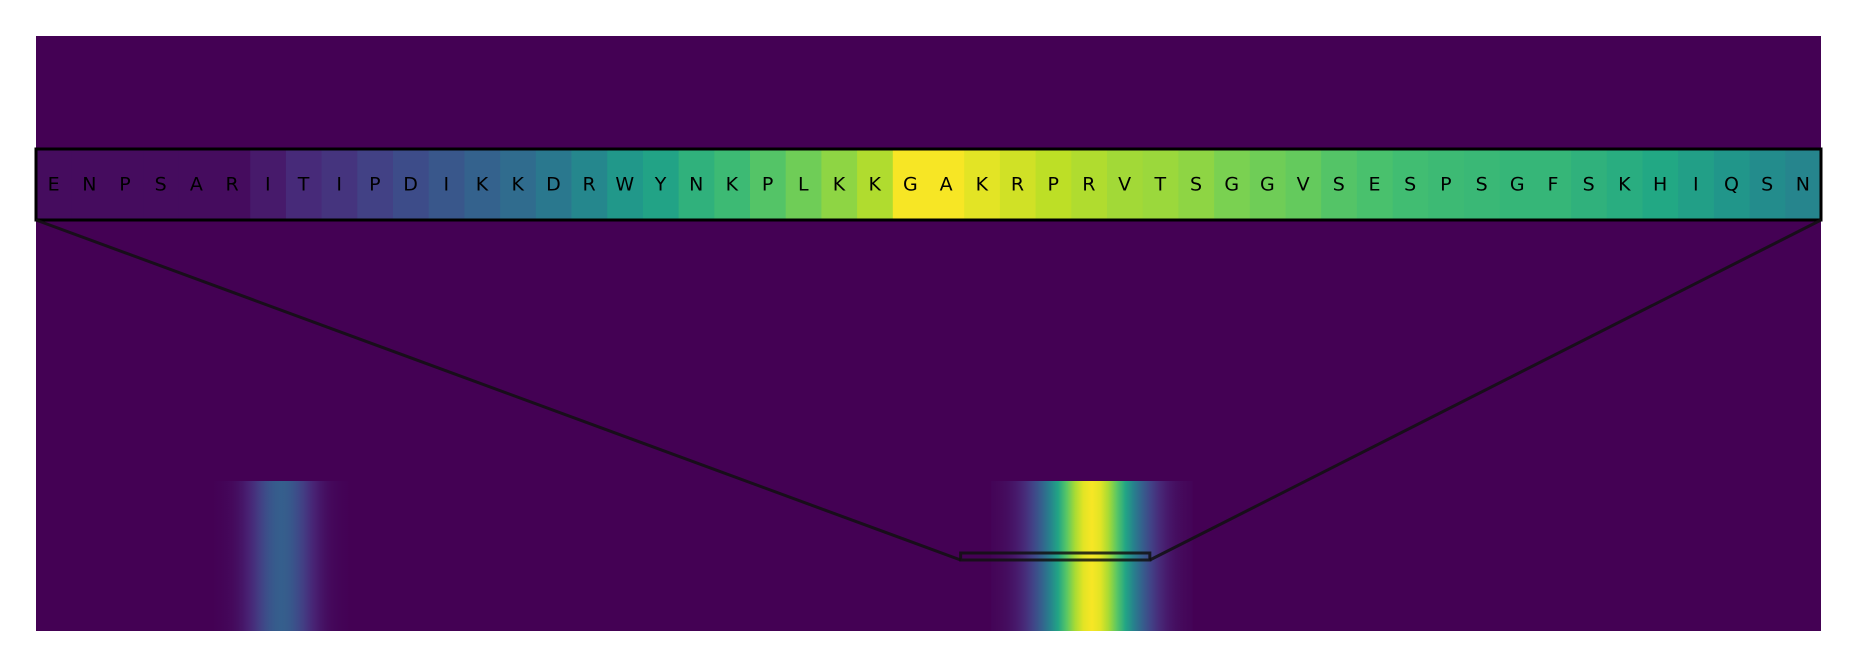 Image resolution: width=1857 pixels, height=667 pixels. I want to click on zoom-strip-frame, so click(928, 184).